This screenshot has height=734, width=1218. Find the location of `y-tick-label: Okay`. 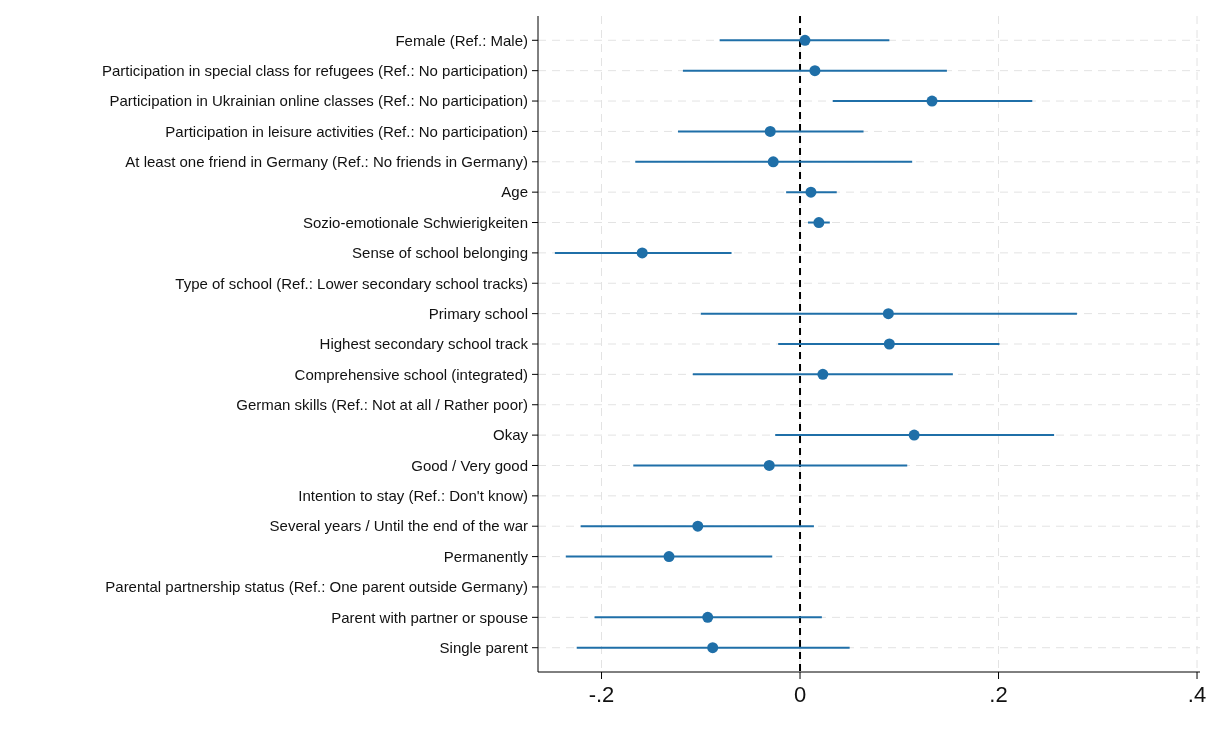

y-tick-label: Okay is located at coordinates (510, 435).